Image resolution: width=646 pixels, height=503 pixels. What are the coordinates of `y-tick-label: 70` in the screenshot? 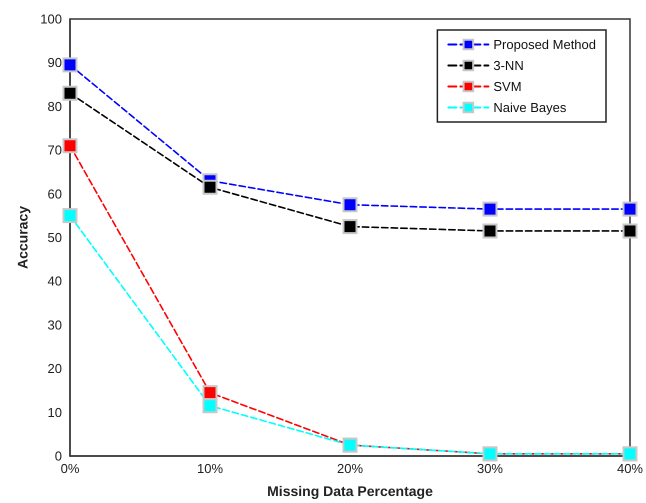 It's located at (55, 150).